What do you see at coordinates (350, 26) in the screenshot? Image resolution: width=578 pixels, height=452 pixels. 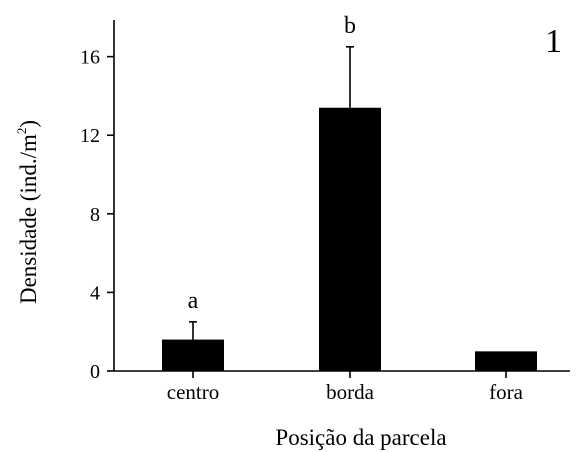 I see `significance-letter-borda: b` at bounding box center [350, 26].